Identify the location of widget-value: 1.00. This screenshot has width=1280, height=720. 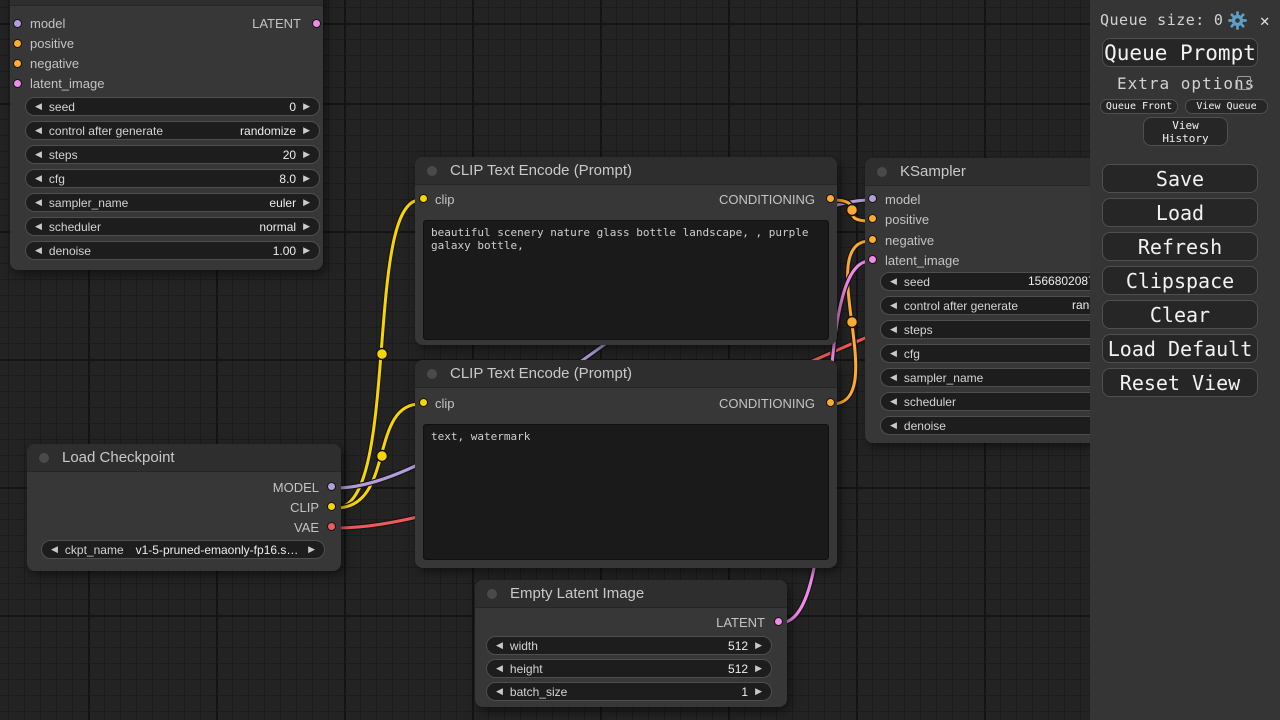
(284, 250).